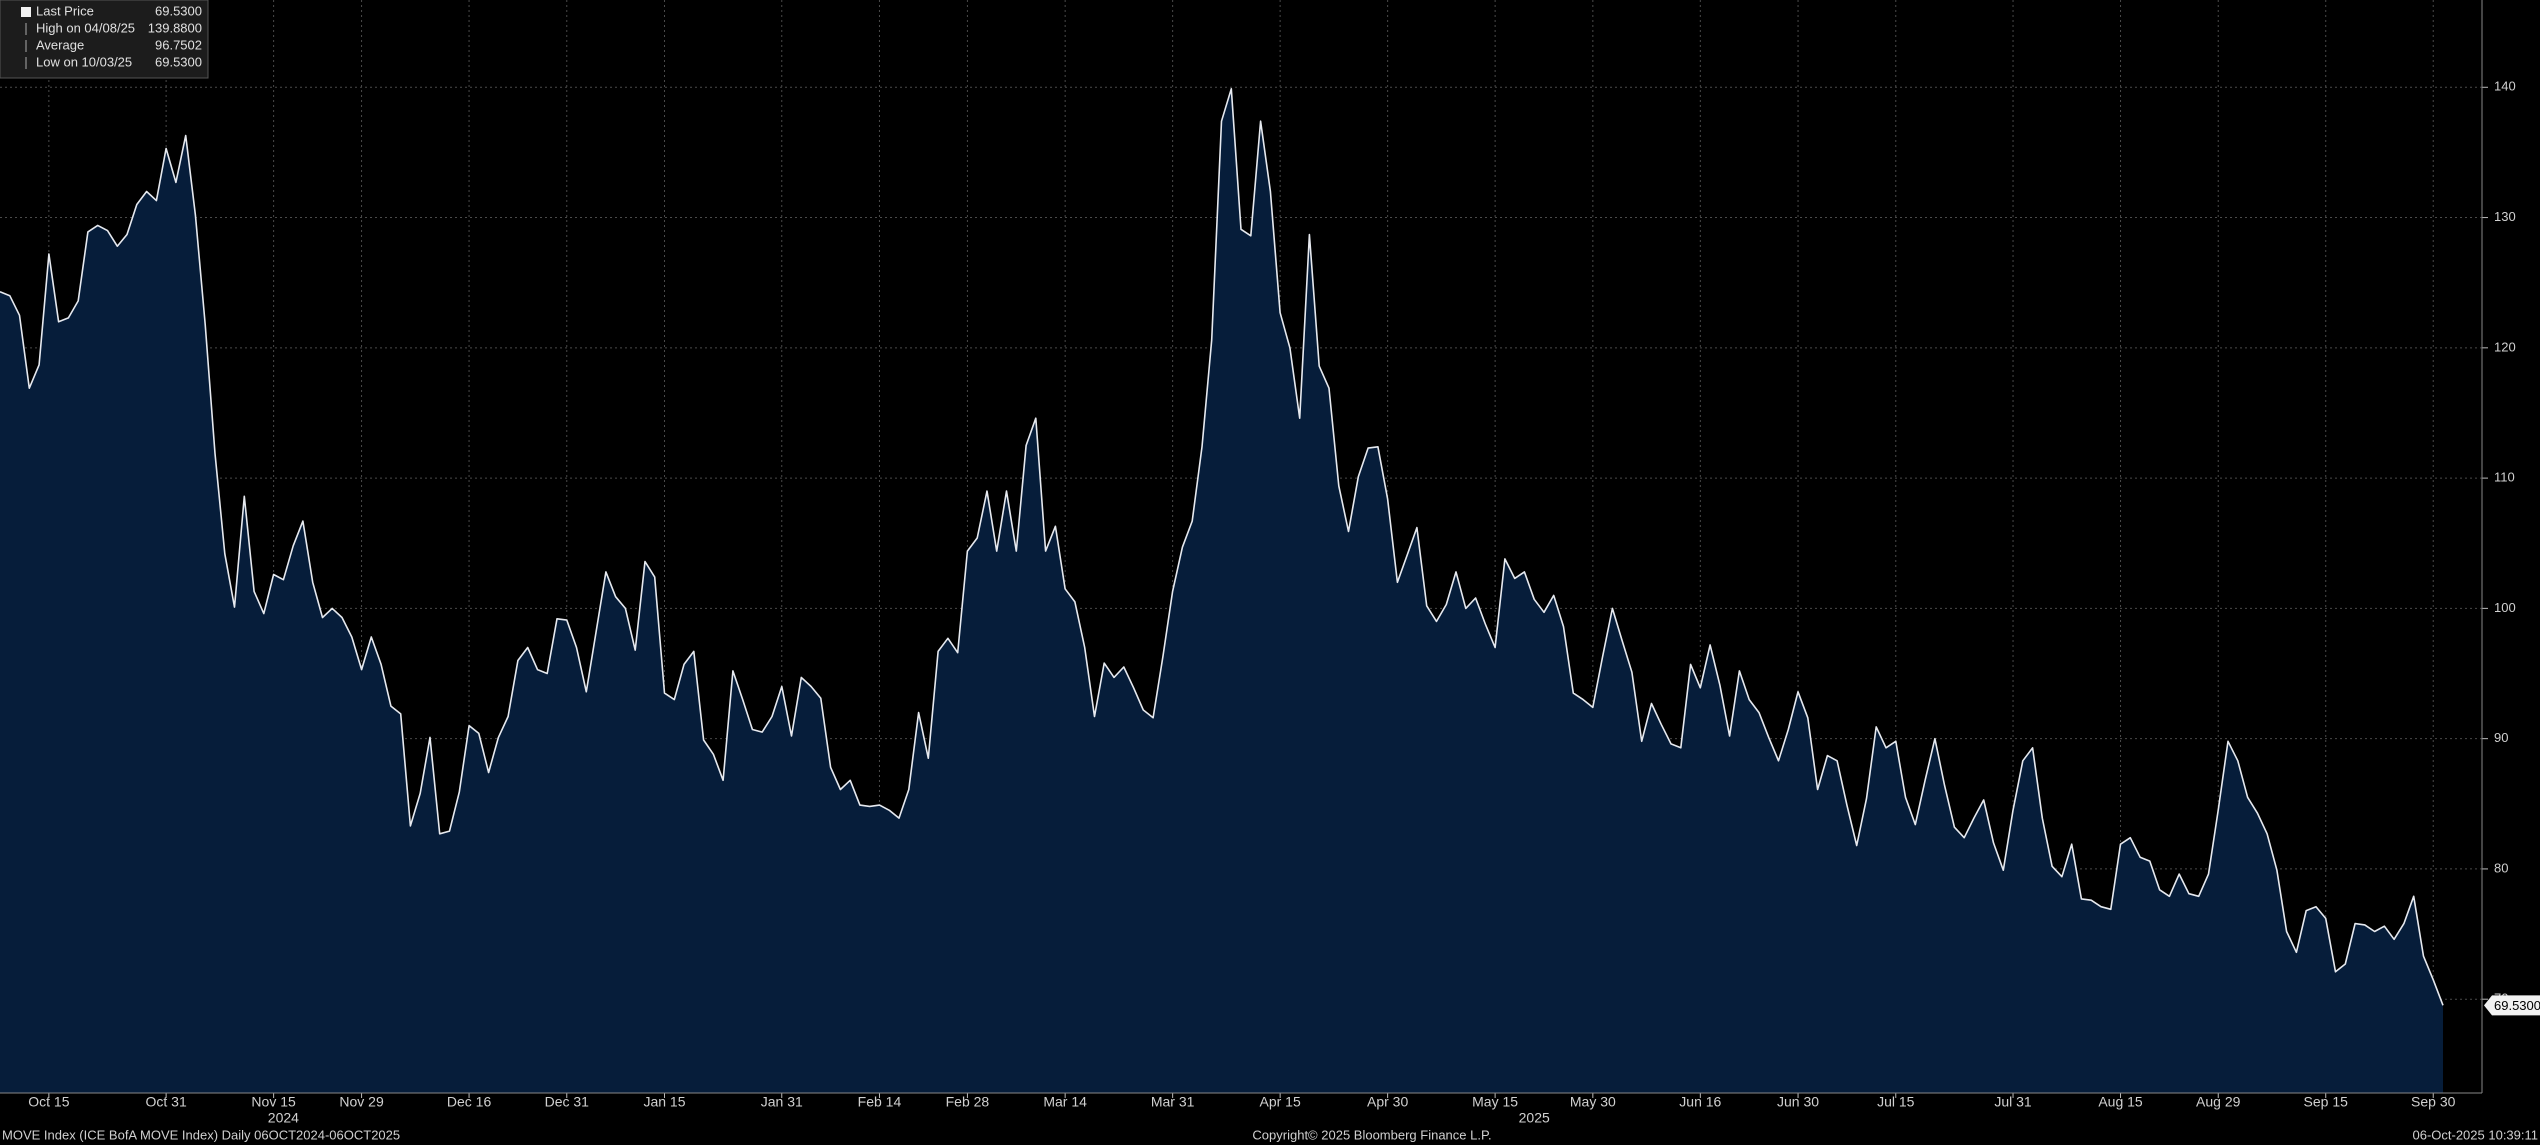  What do you see at coordinates (567, 1102) in the screenshot?
I see `x-tick-label: Dec 31` at bounding box center [567, 1102].